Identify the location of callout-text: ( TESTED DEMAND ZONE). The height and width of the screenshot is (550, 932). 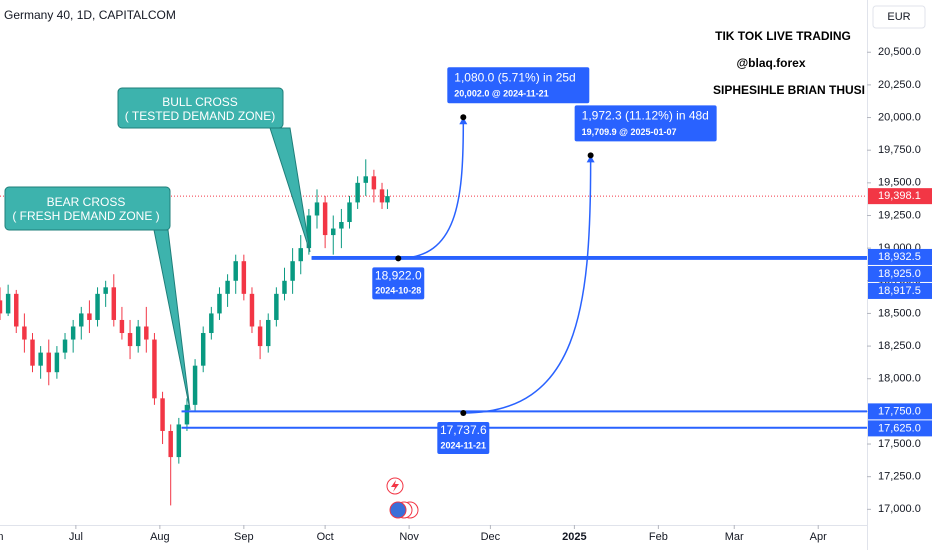
(200, 116).